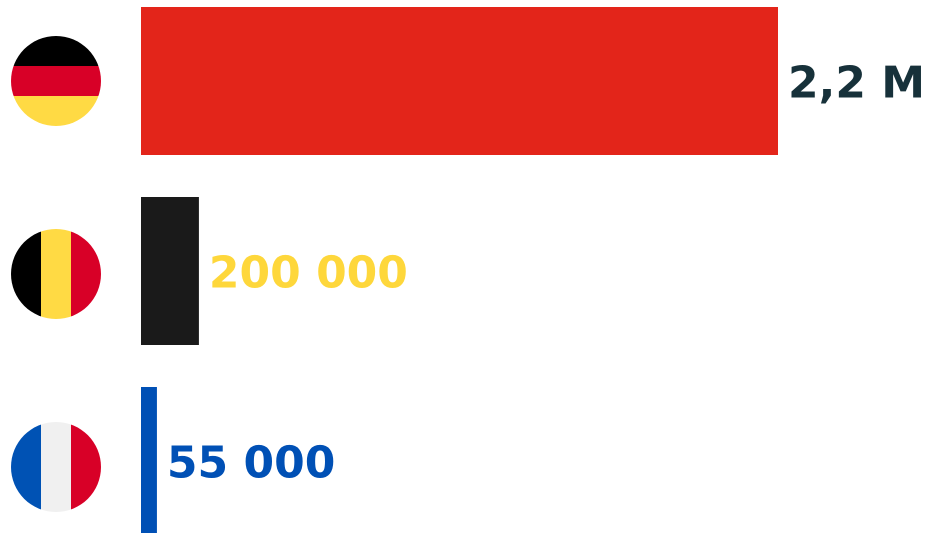  What do you see at coordinates (56, 467) in the screenshot?
I see `flag-france` at bounding box center [56, 467].